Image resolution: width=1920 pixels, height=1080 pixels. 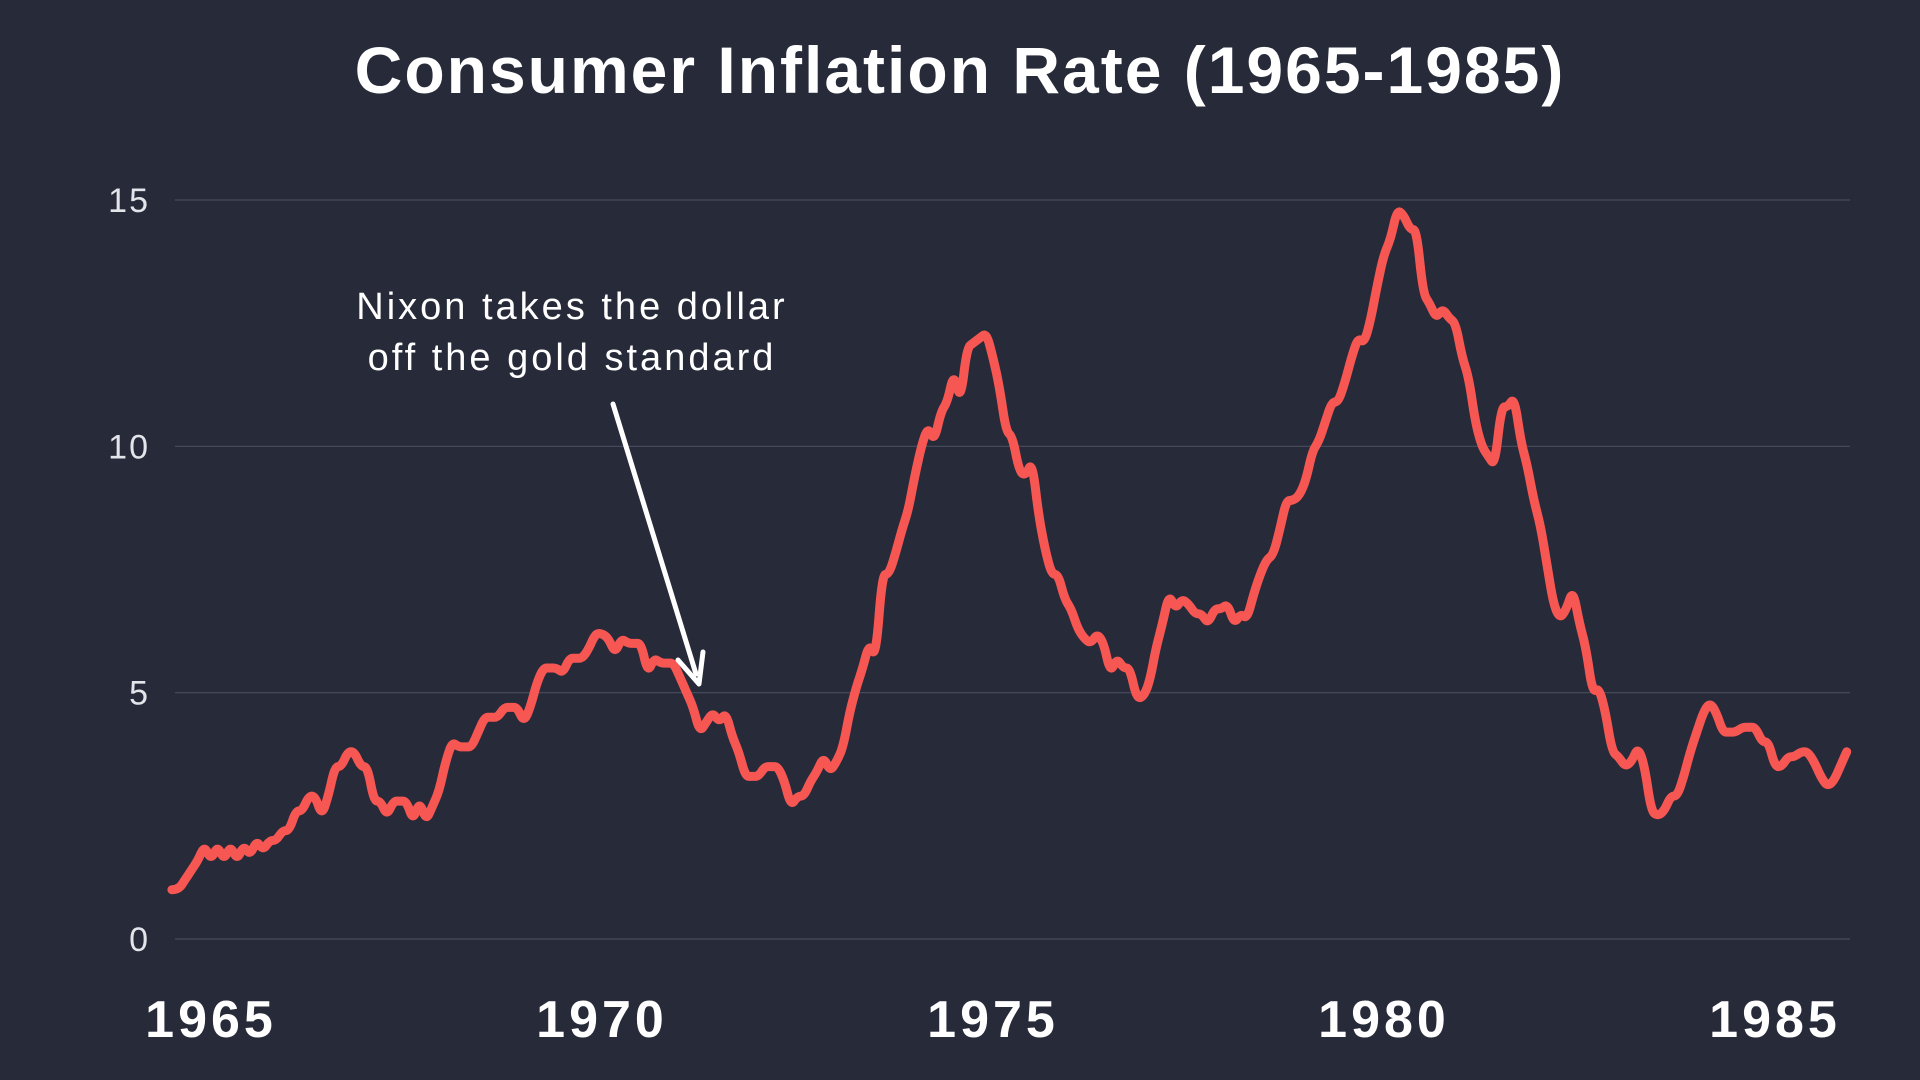 What do you see at coordinates (654, 539) in the screenshot?
I see `arrow-shaft` at bounding box center [654, 539].